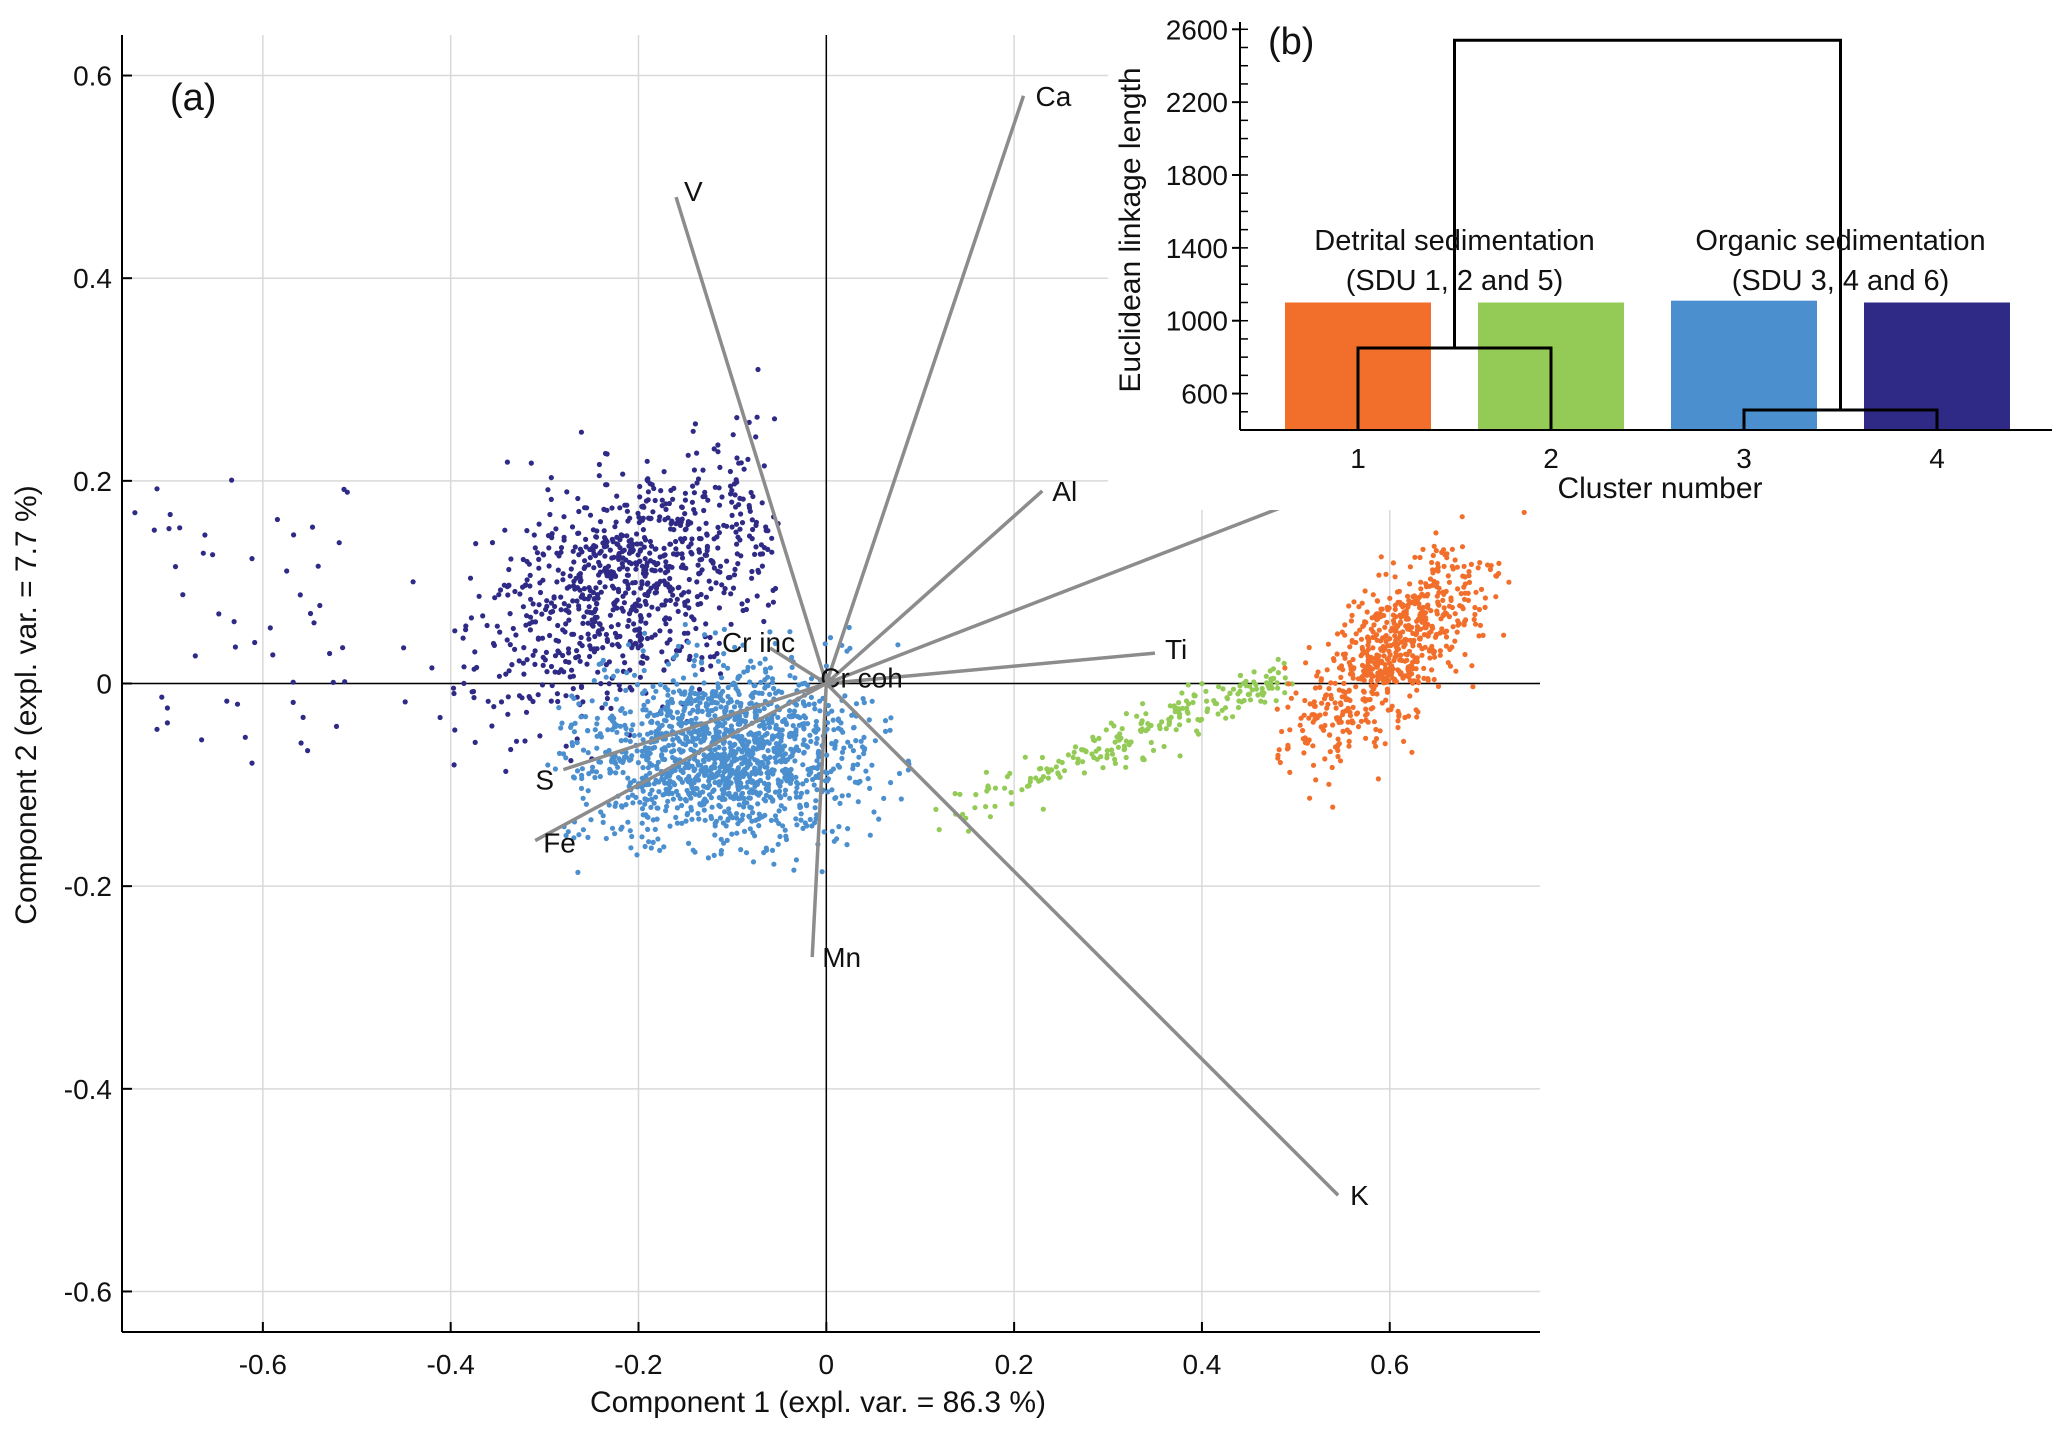 The image size is (2067, 1435). Describe the element at coordinates (1197, 29) in the screenshot. I see `inset-y-tick-label: 2600` at that location.